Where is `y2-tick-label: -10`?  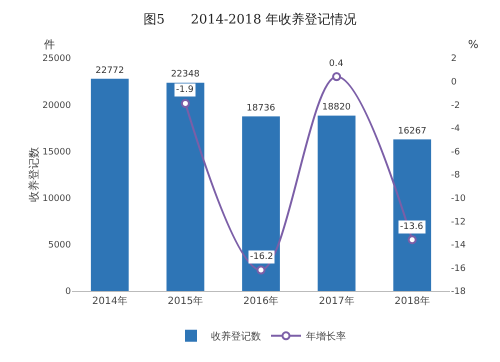
y2-tick-label: -10 is located at coordinates (458, 199).